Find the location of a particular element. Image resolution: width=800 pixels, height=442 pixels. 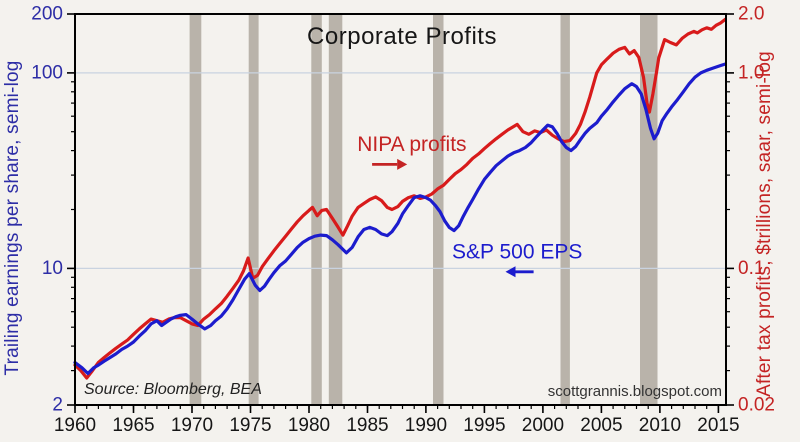

x-tick-label: 1970 is located at coordinates (192, 425).